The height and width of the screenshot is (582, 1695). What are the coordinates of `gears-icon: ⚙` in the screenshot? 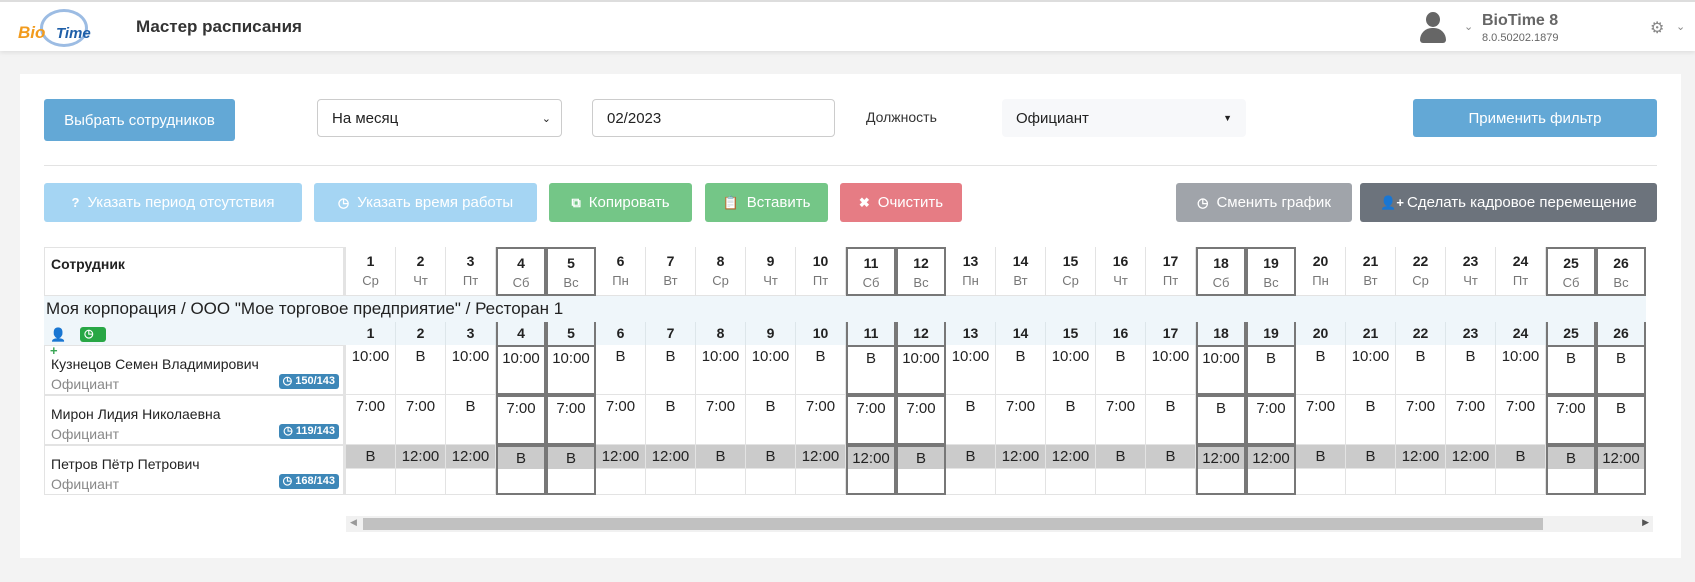 It's located at (1657, 28).